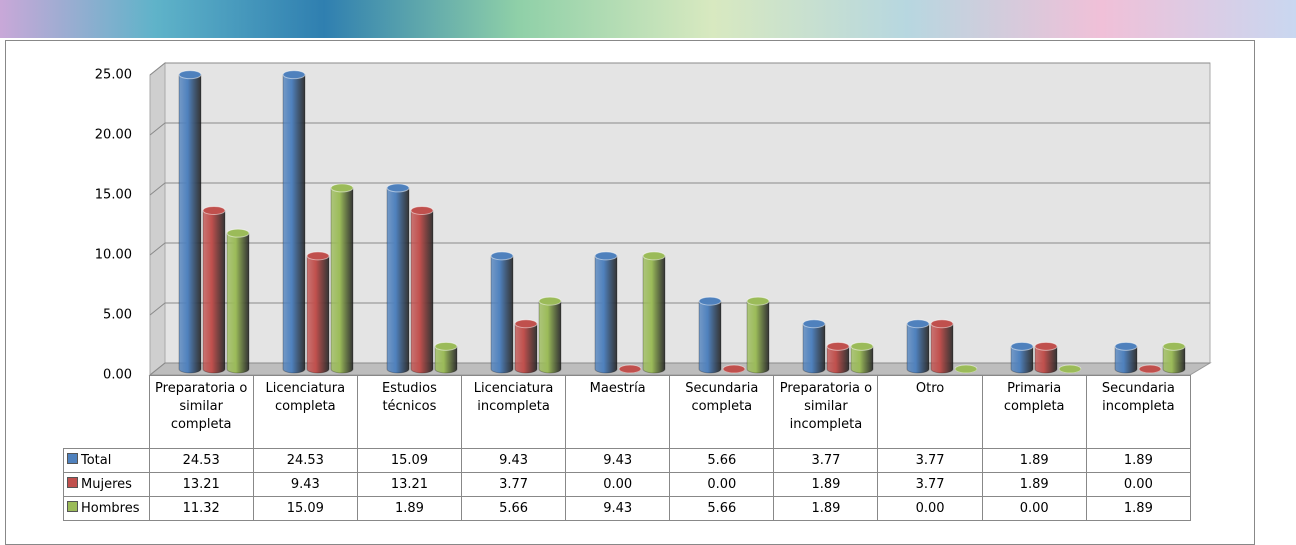  I want to click on x-tick-label: Preparatoria o similar incompleta, so click(826, 412).